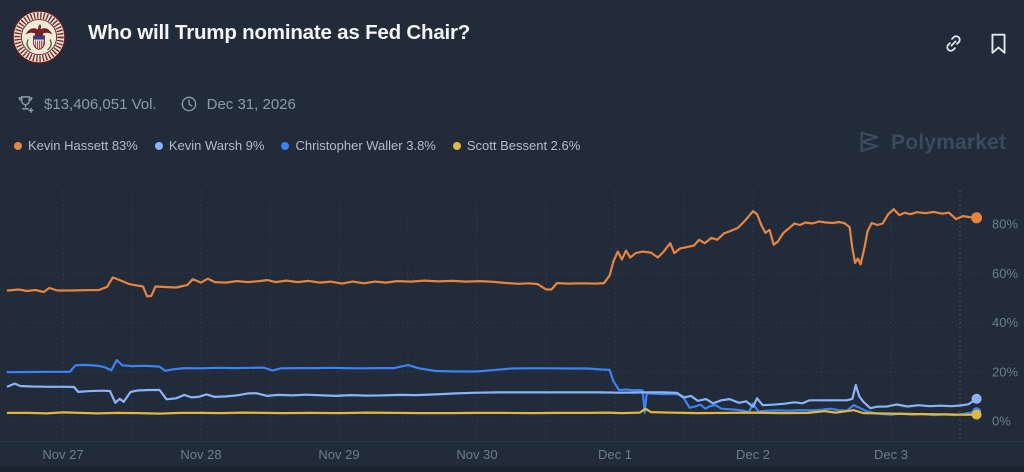 This screenshot has width=1024, height=472. Describe the element at coordinates (1005, 322) in the screenshot. I see `svg-text: 40%` at that location.